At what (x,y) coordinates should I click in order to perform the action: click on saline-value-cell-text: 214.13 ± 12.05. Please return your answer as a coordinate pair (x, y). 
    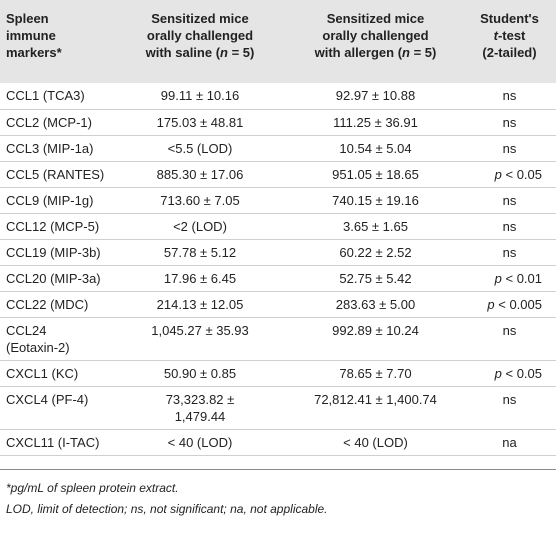
    Looking at the image, I should click on (200, 304).